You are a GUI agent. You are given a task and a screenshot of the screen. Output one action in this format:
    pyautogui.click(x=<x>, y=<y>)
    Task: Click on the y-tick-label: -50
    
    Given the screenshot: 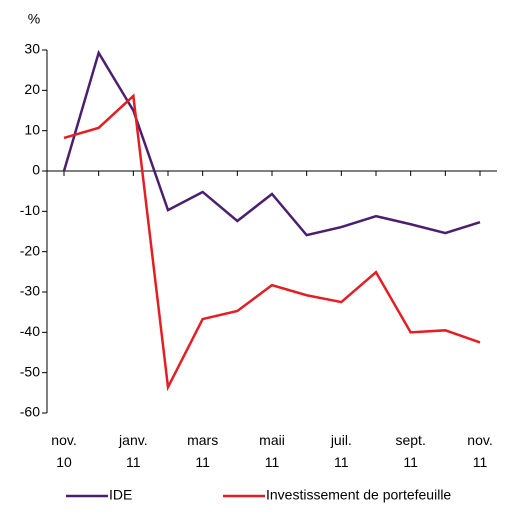 What is the action you would take?
    pyautogui.click(x=30, y=371)
    